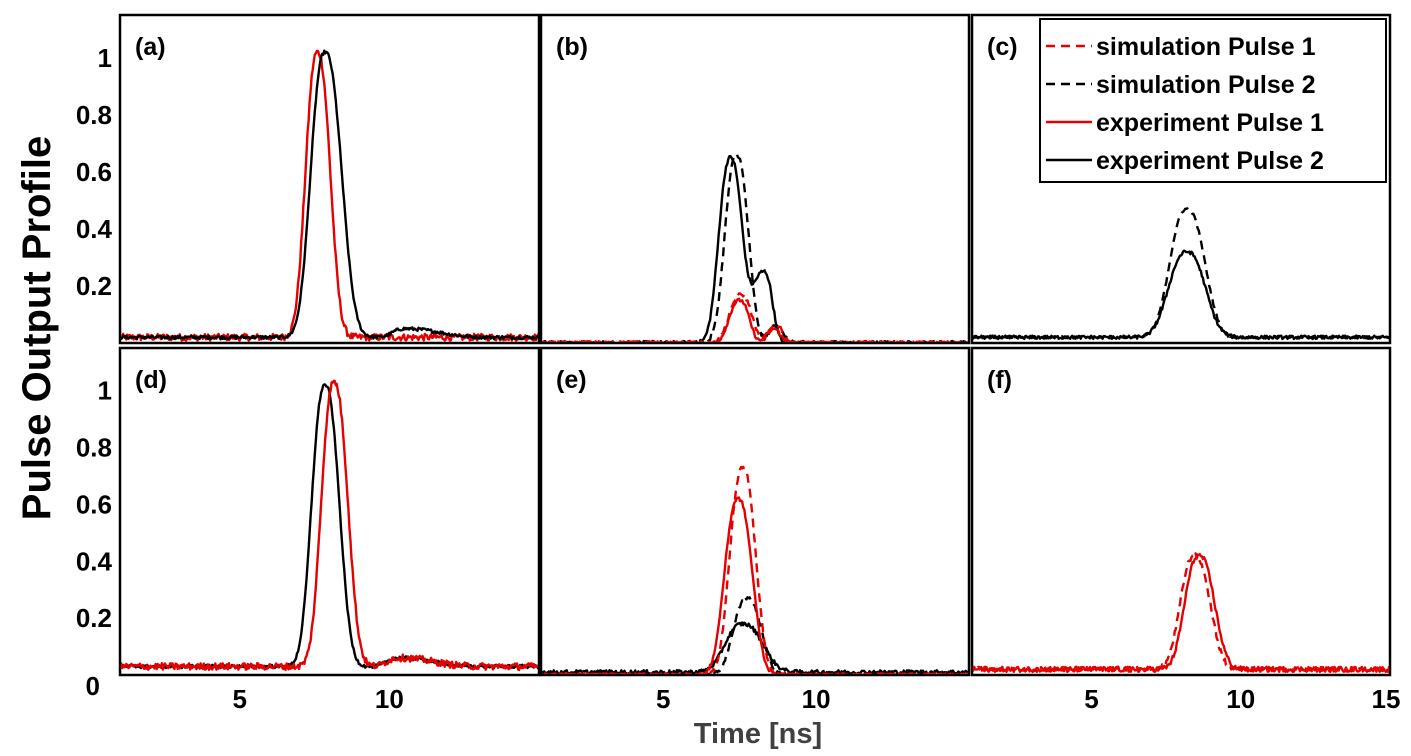  What do you see at coordinates (93, 686) in the screenshot?
I see `y-tick-label-zero: 0` at bounding box center [93, 686].